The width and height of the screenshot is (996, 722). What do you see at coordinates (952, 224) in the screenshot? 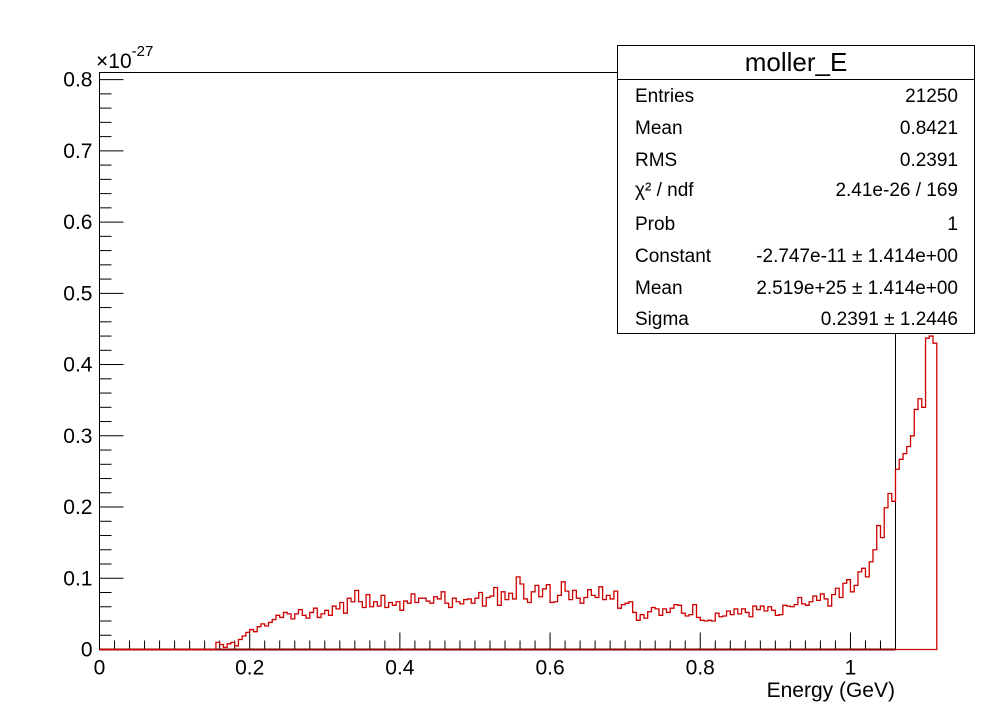
I see `stats-value: 1` at bounding box center [952, 224].